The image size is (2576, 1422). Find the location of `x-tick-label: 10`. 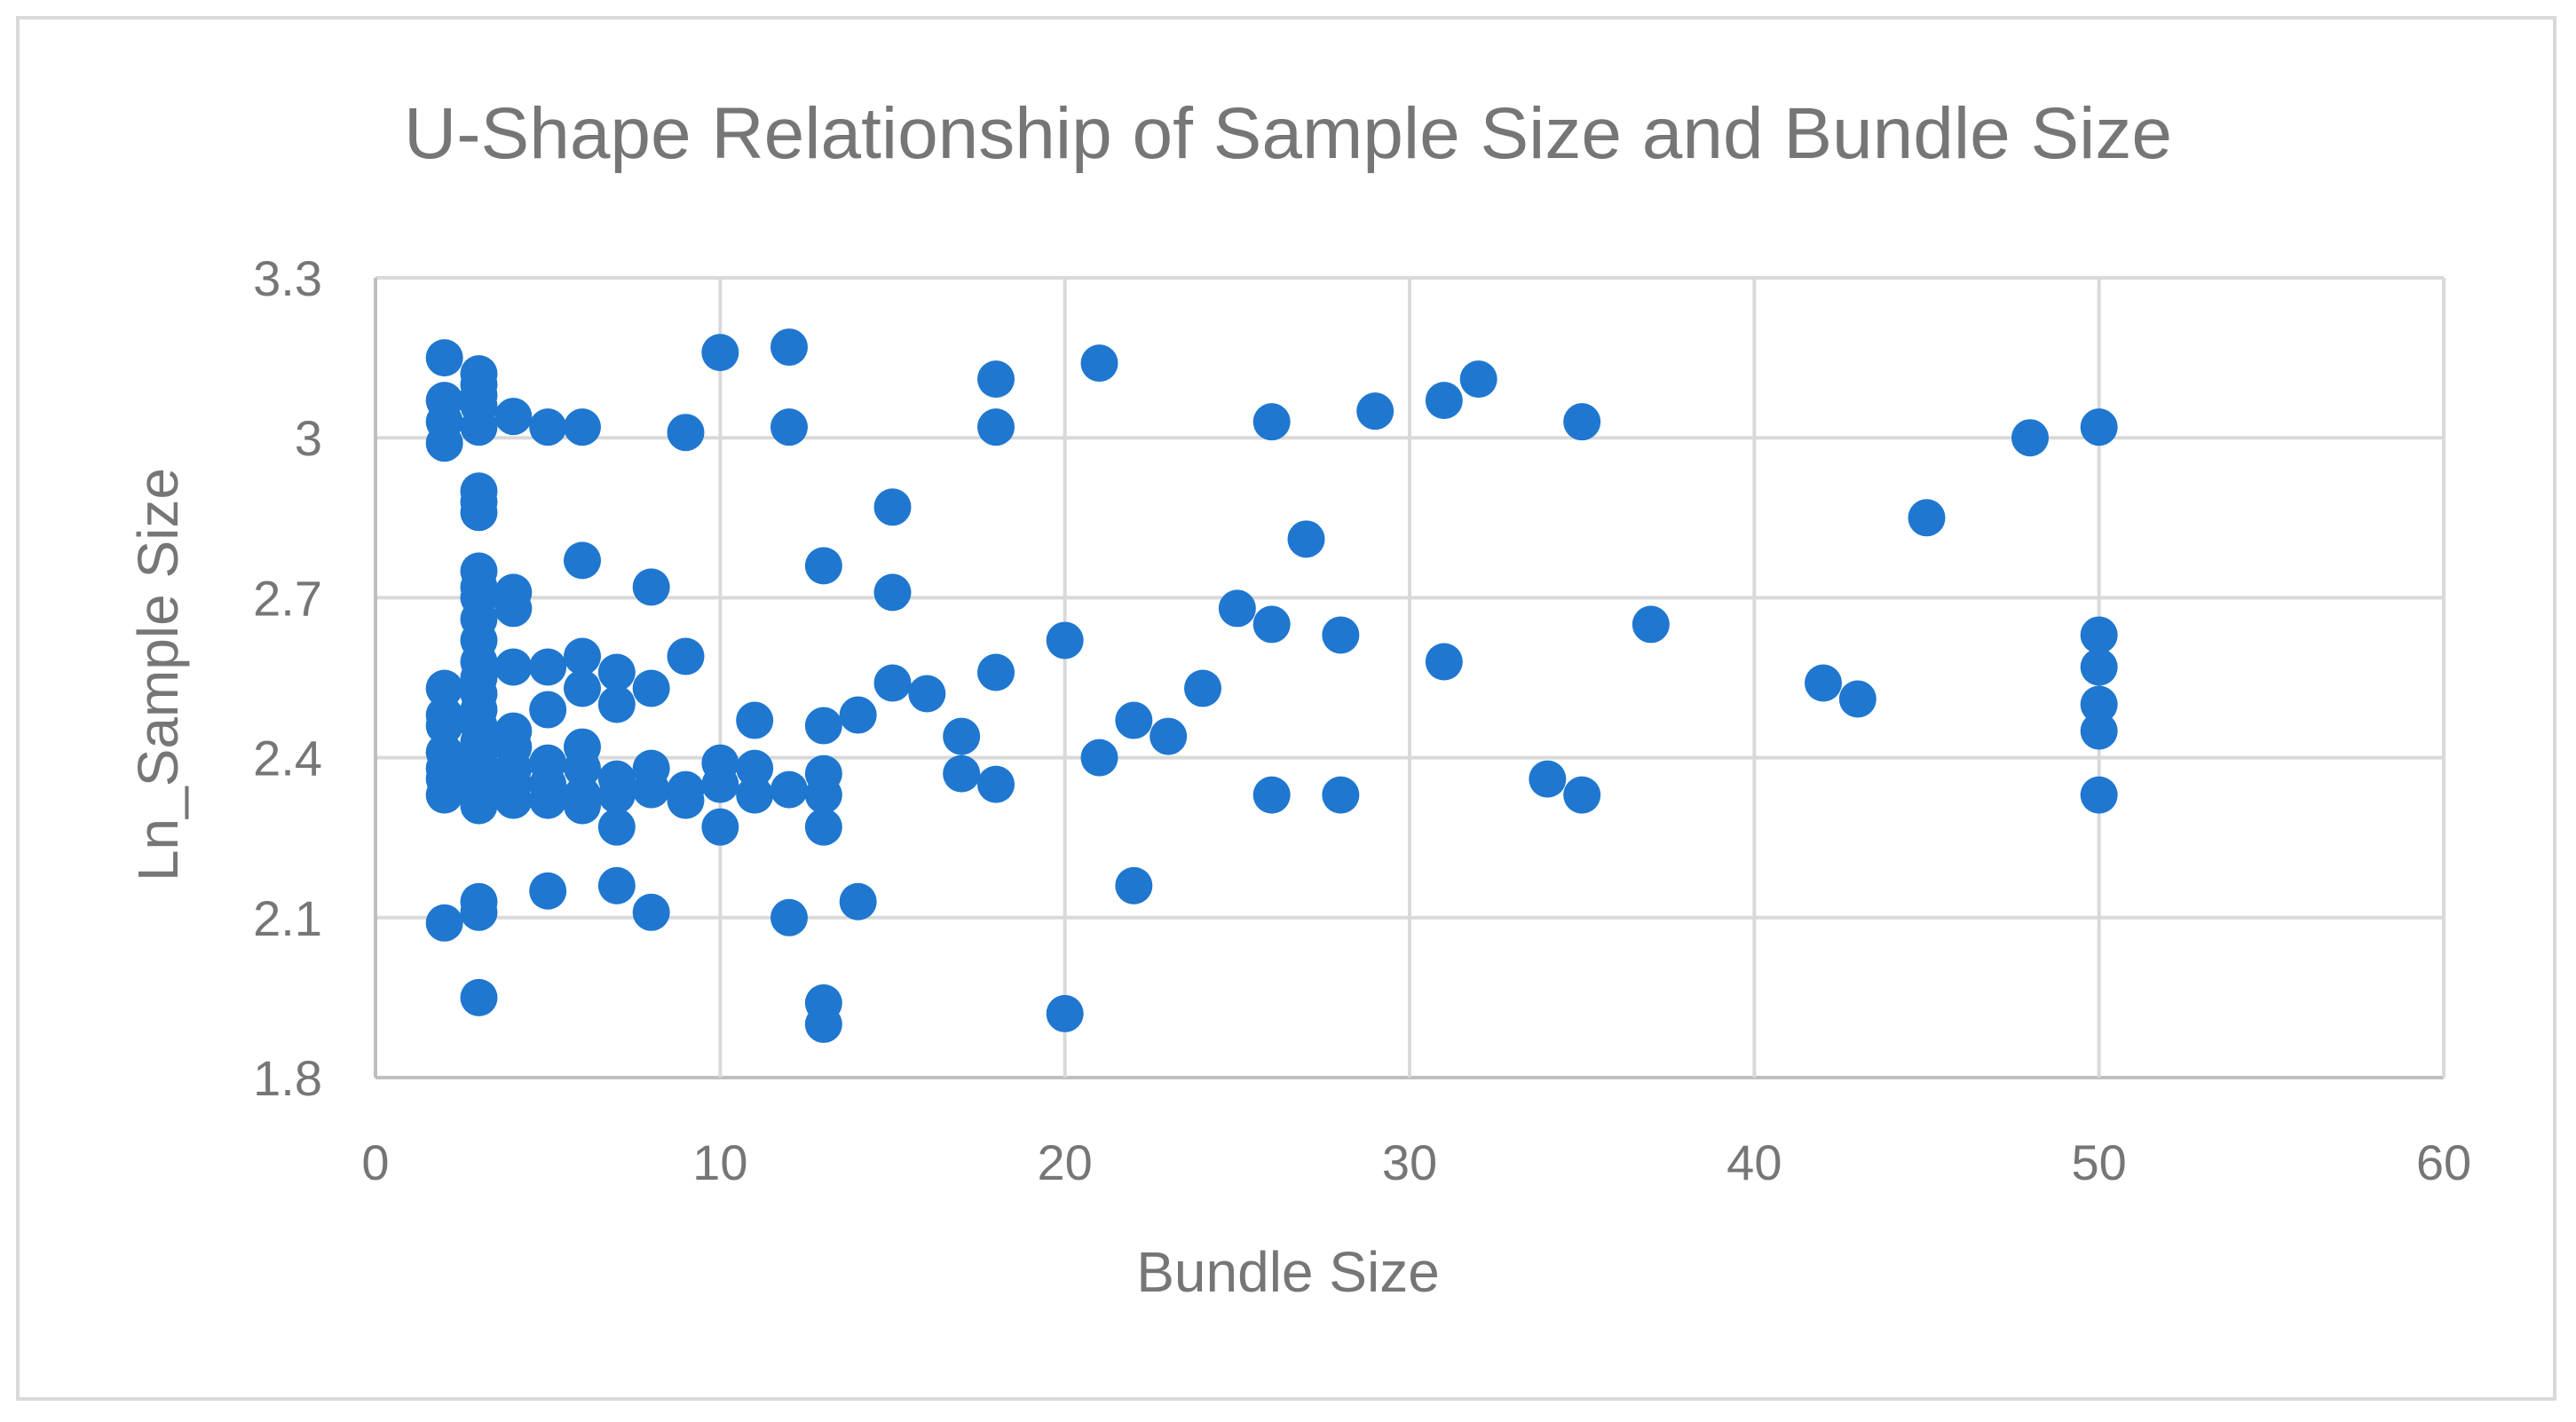

x-tick-label: 10 is located at coordinates (719, 1162).